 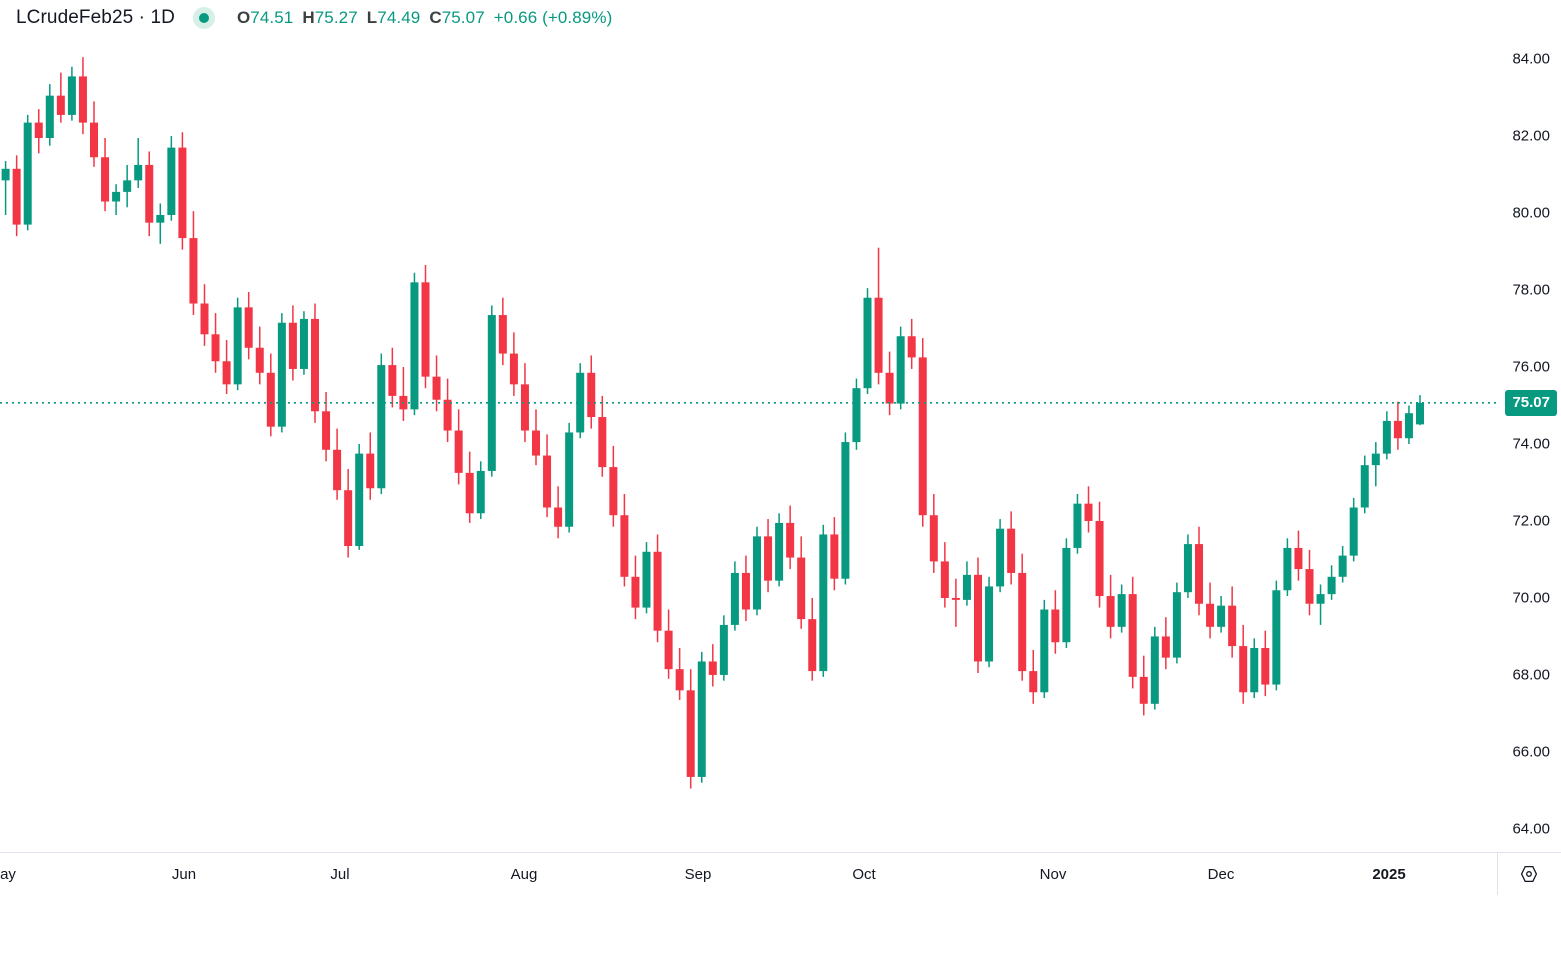 What do you see at coordinates (1531, 521) in the screenshot?
I see `price-tick: 72.00` at bounding box center [1531, 521].